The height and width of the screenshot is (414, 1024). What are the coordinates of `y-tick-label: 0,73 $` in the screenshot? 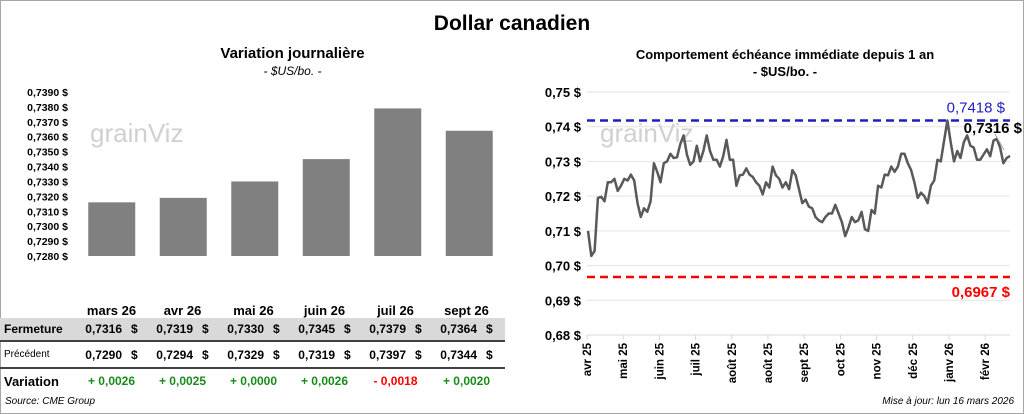 It's located at (563, 161).